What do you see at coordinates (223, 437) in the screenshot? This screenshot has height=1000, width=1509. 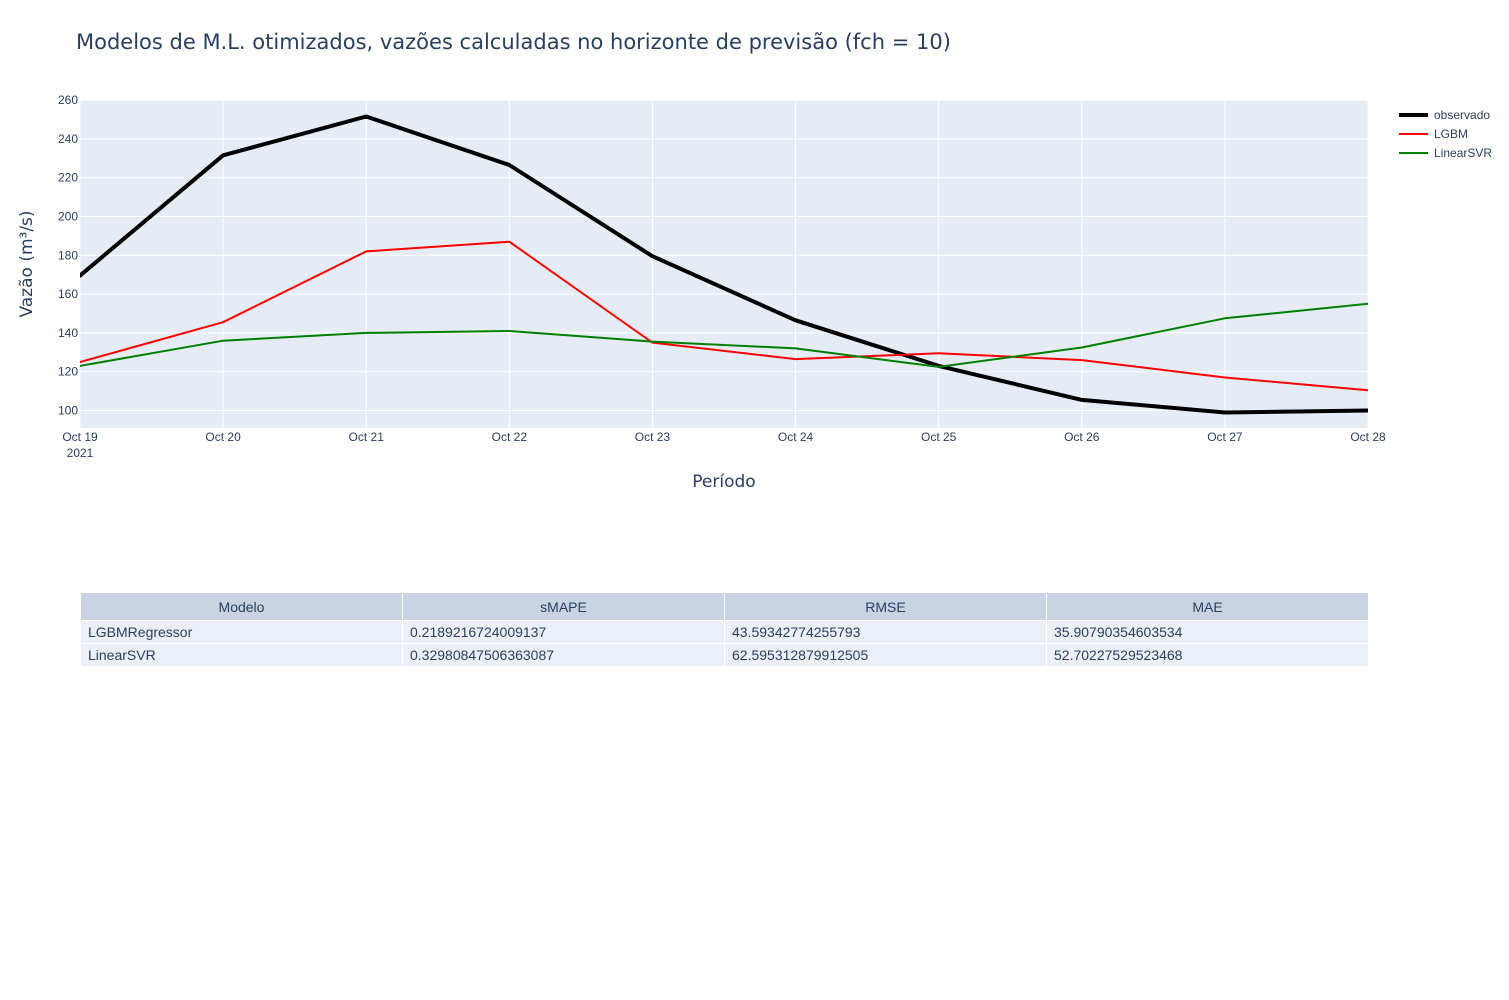 I see `x-tick-label: Oct 20` at bounding box center [223, 437].